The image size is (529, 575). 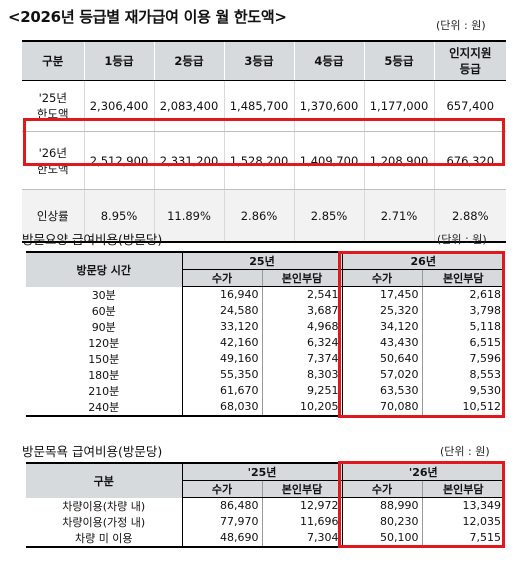 I want to click on cell: 70,080, so click(x=381, y=407).